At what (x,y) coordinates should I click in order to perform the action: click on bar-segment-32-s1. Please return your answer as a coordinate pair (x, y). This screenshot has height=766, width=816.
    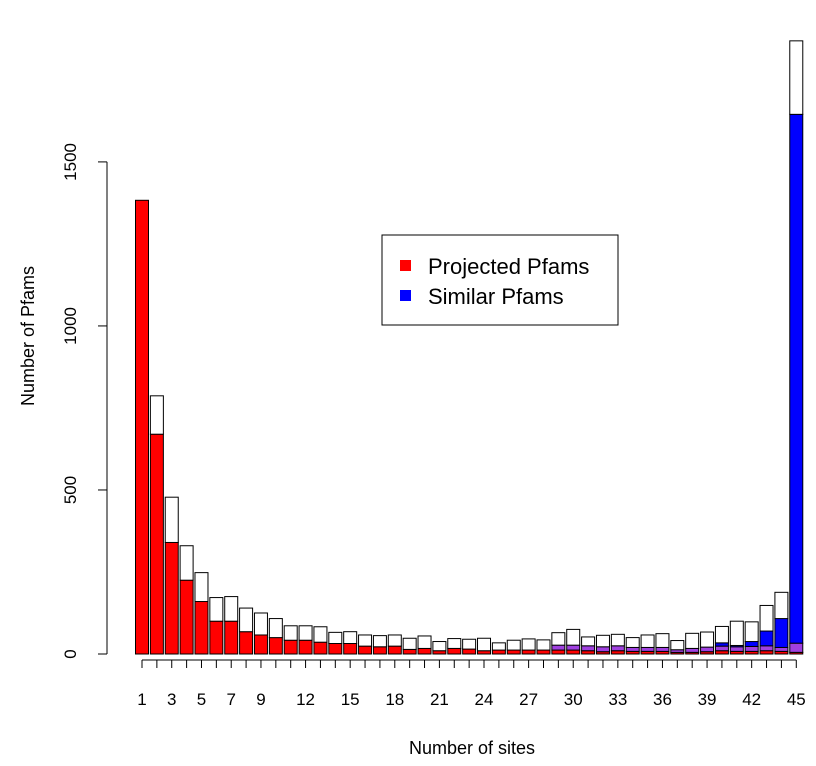
    Looking at the image, I should click on (602, 649).